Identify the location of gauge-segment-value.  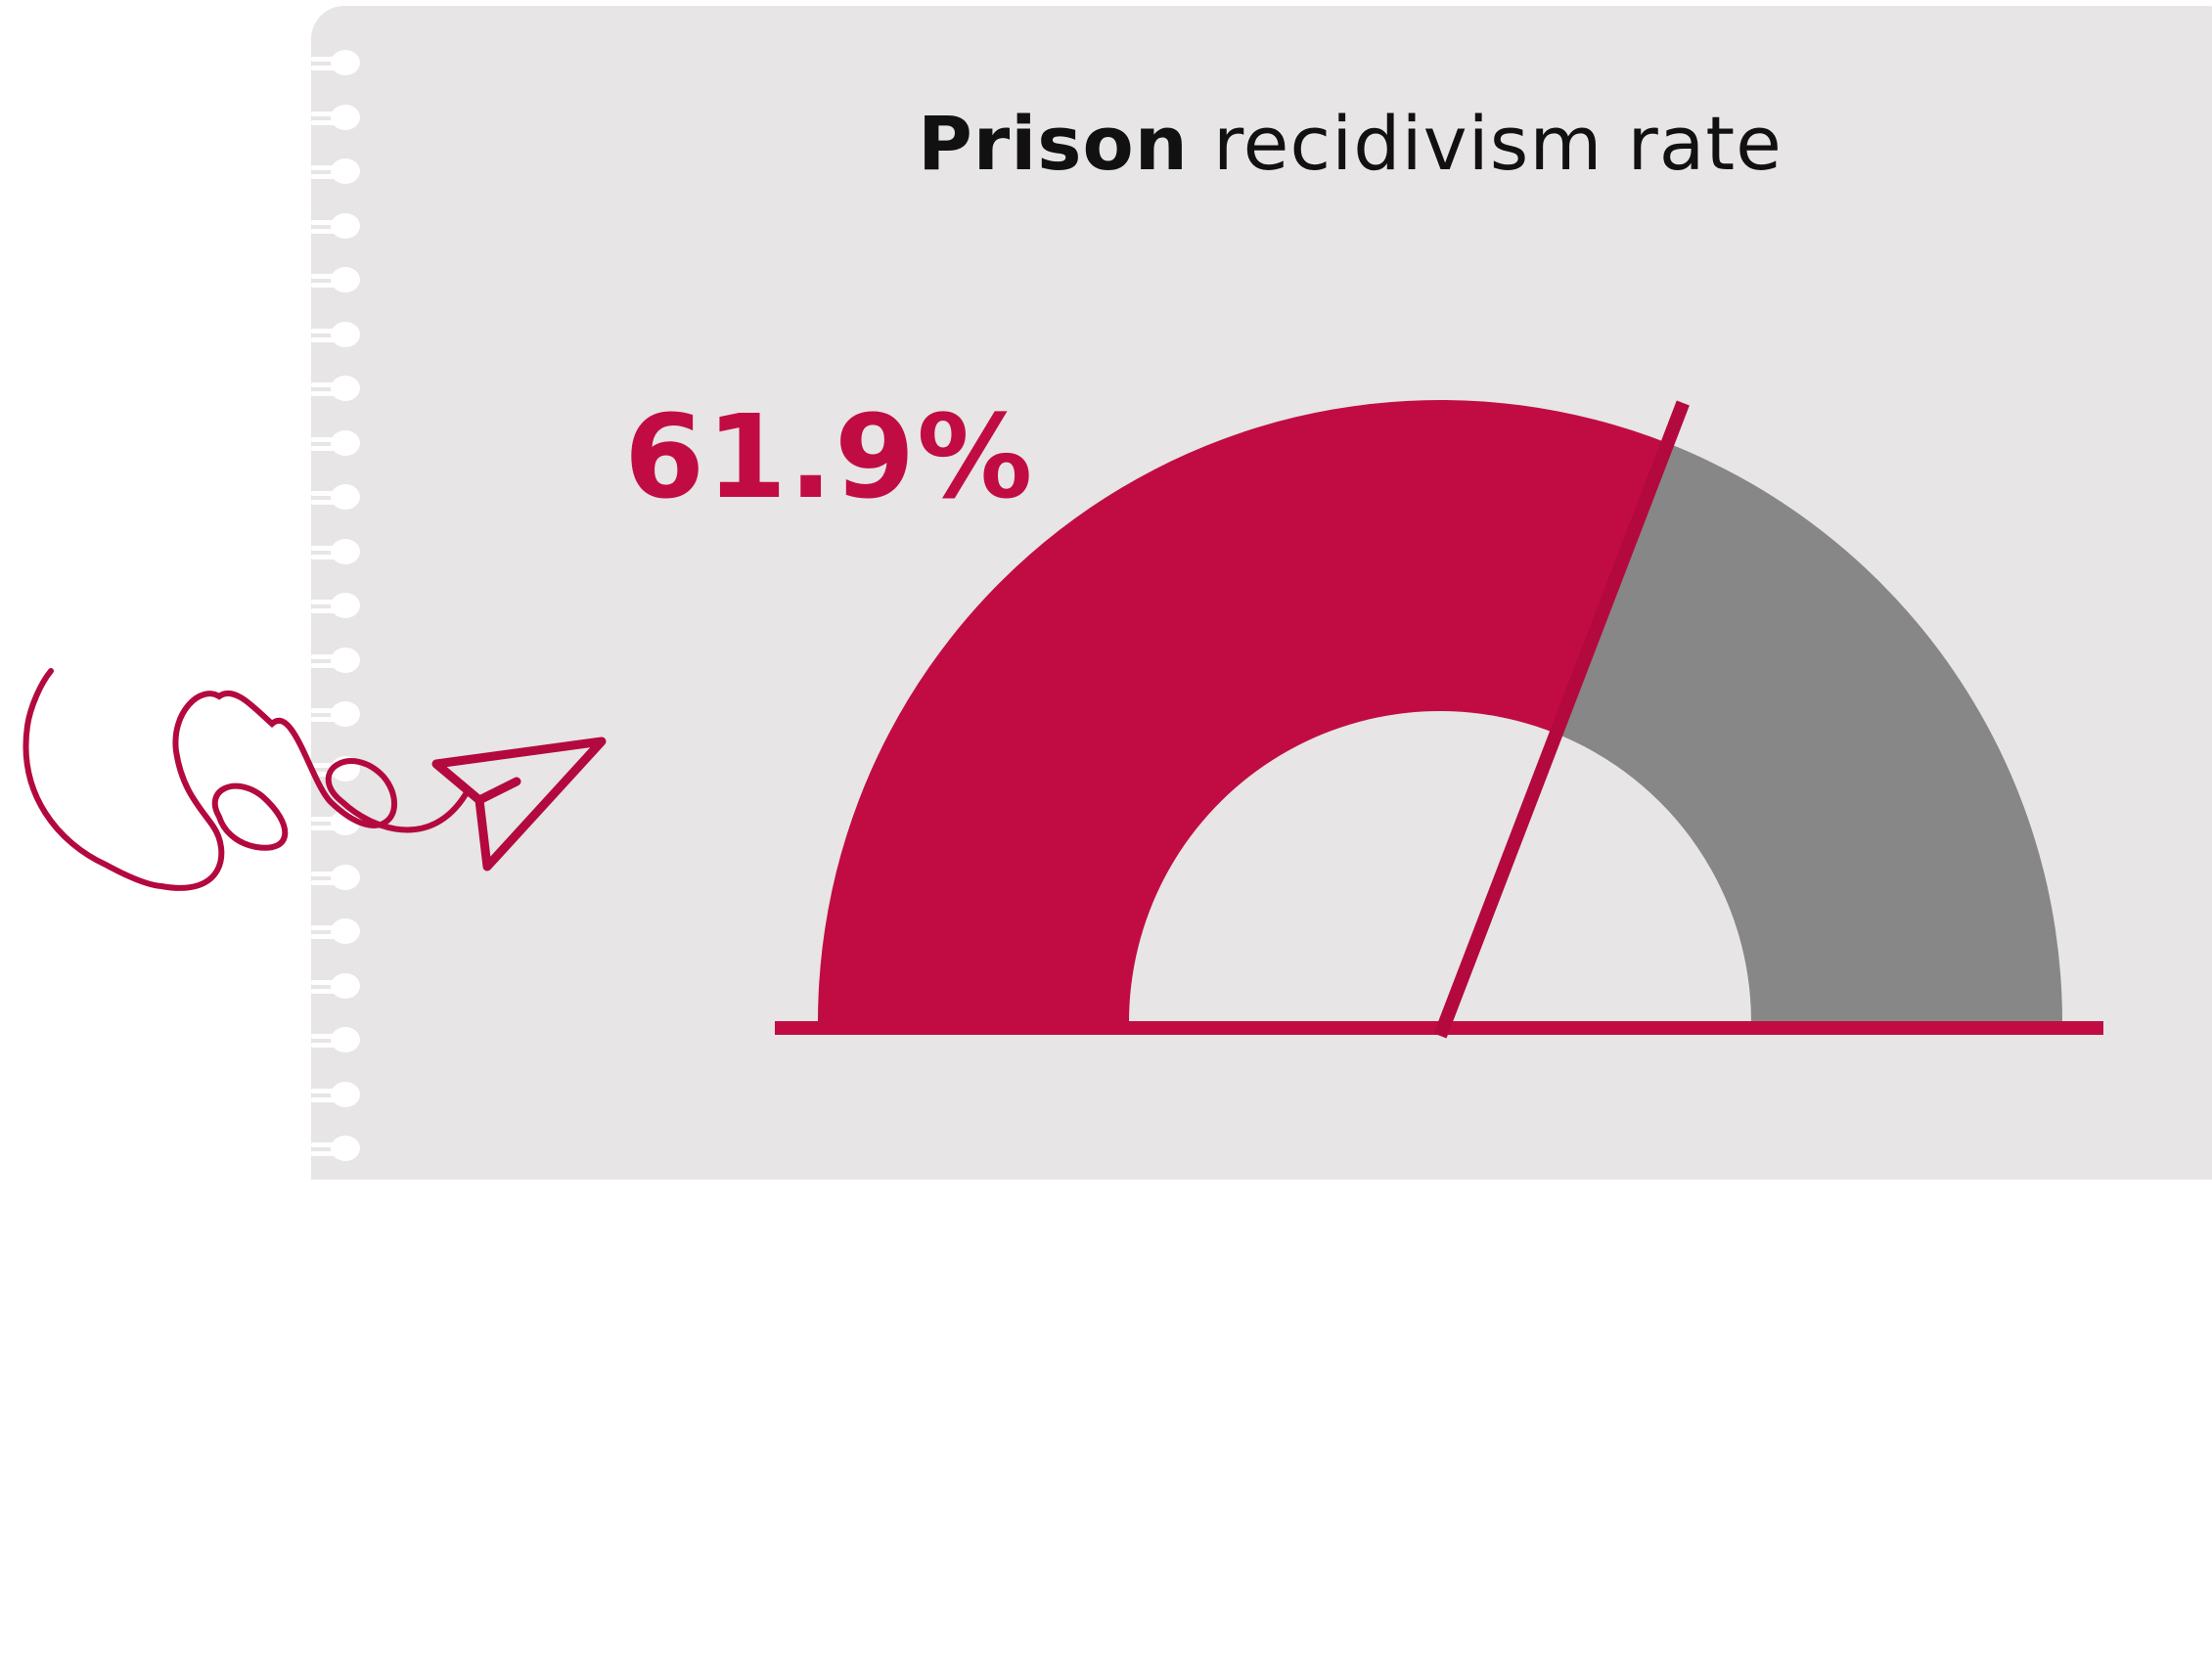
(1243, 711).